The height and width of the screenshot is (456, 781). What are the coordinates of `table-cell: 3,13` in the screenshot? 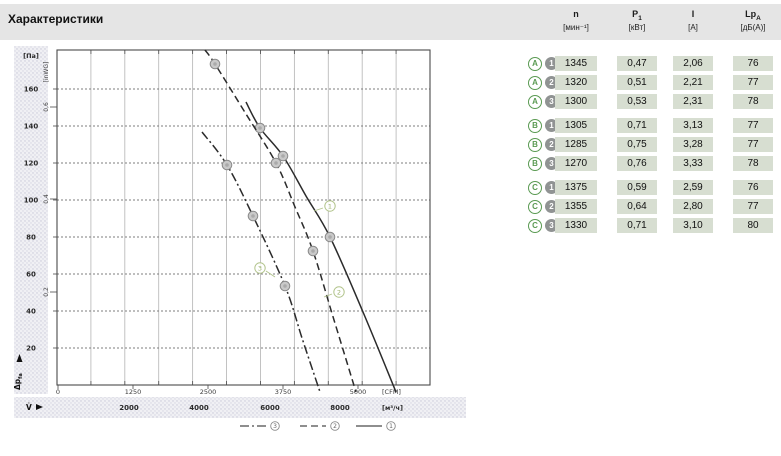 It's located at (693, 125).